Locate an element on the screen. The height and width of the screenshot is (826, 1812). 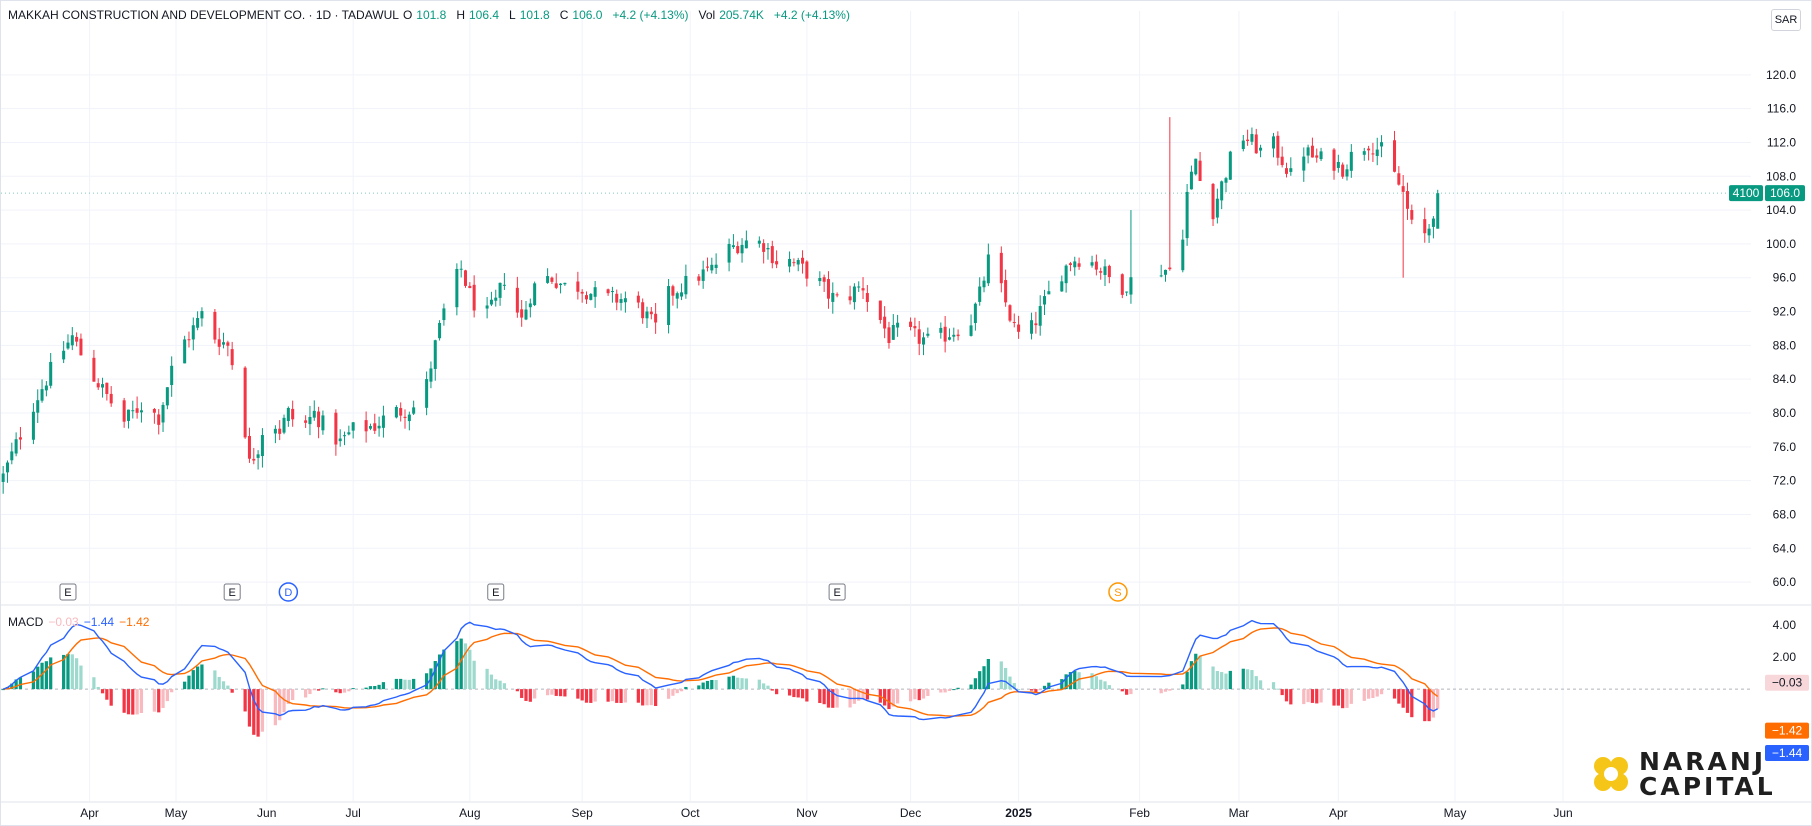
event-label: E is located at coordinates (67, 593).